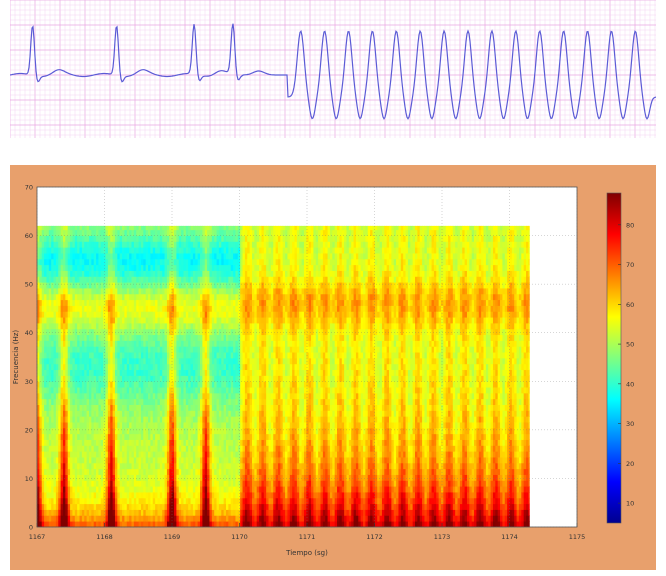  Describe the element at coordinates (29, 430) in the screenshot. I see `y-tick-label: 20` at that location.